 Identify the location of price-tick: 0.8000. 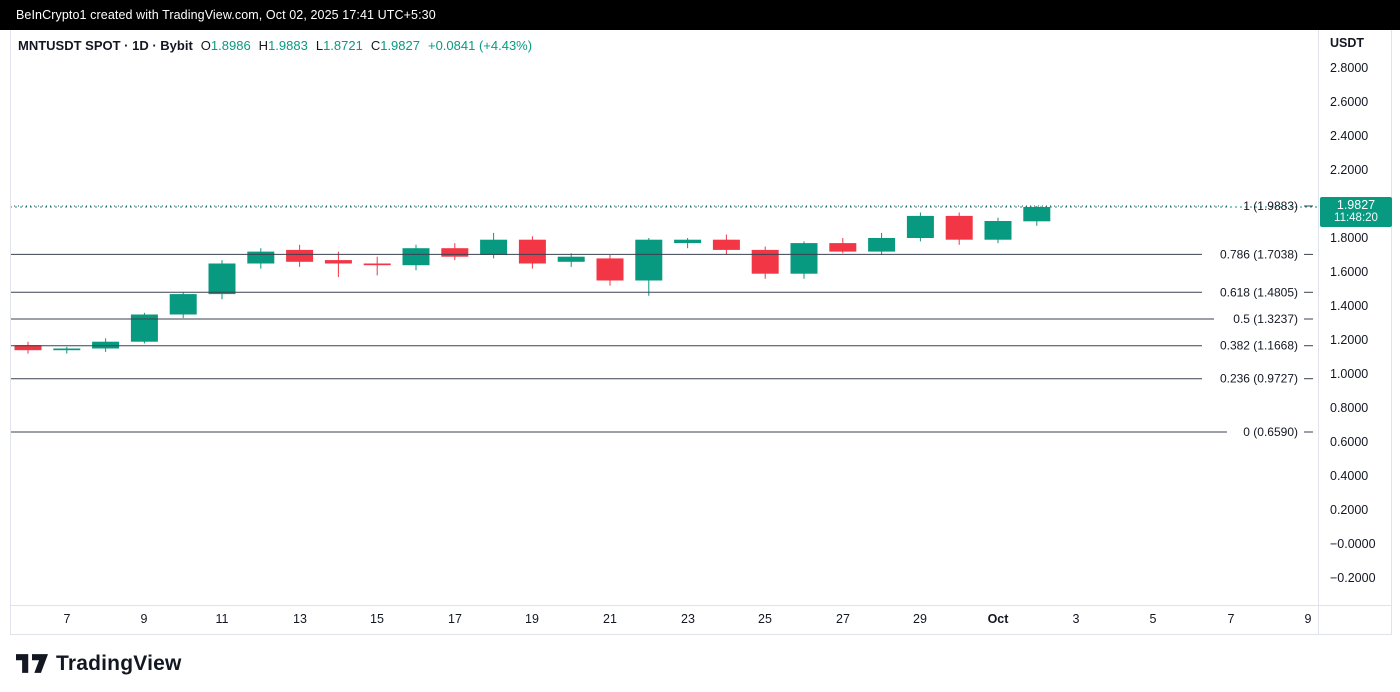
(1349, 408).